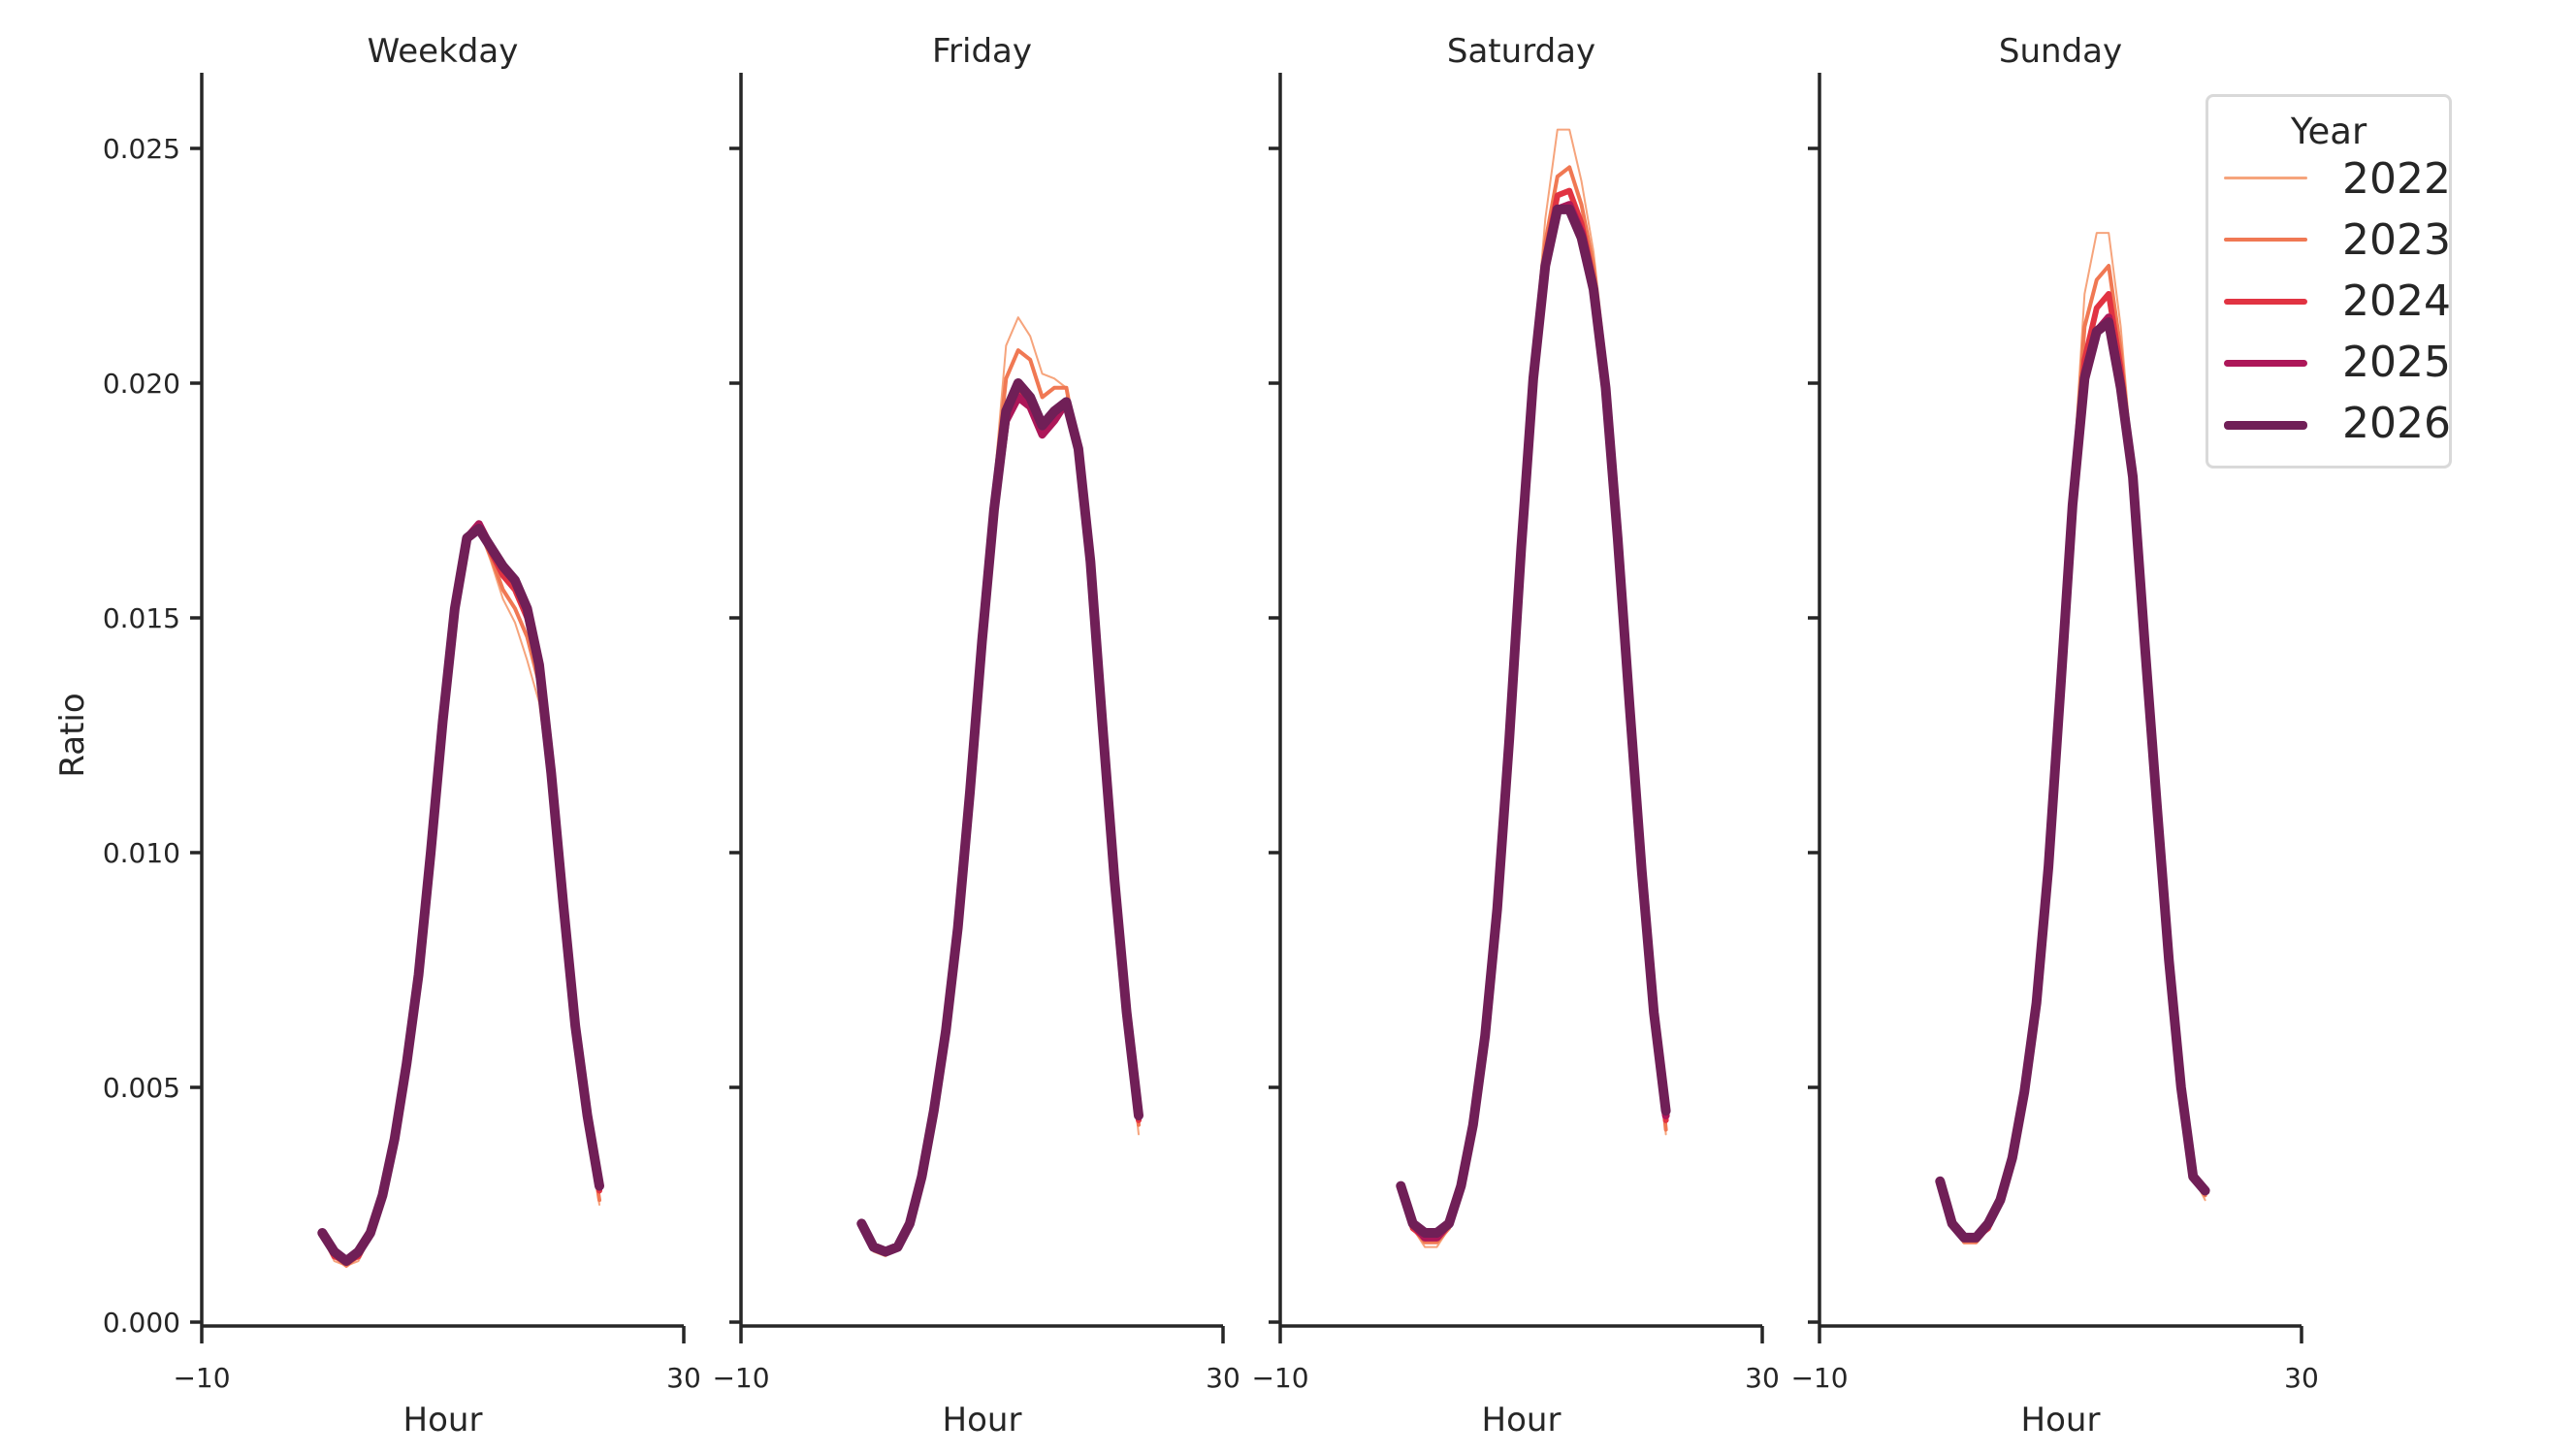  I want to click on panel-title: Saturday, so click(1521, 51).